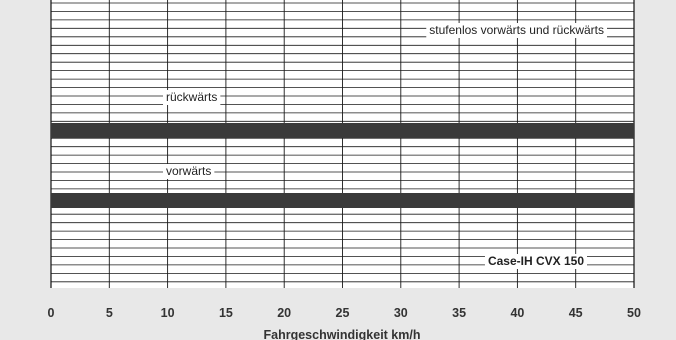 This screenshot has height=340, width=676. I want to click on x-tick-label: 15, so click(226, 313).